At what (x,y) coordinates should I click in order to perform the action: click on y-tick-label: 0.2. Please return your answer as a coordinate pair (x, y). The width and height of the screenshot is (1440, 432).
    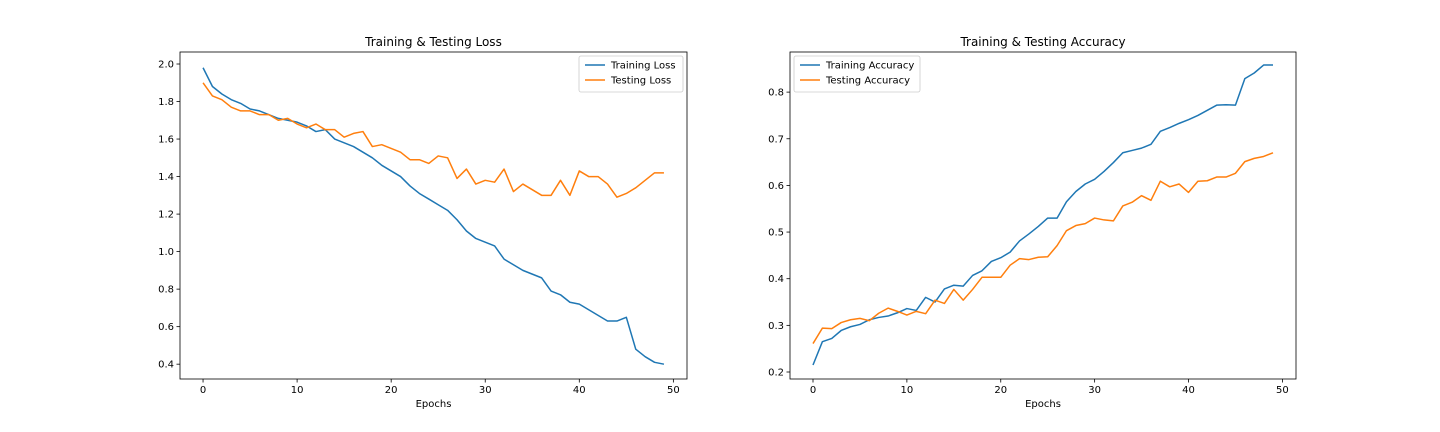
    Looking at the image, I should click on (776, 373).